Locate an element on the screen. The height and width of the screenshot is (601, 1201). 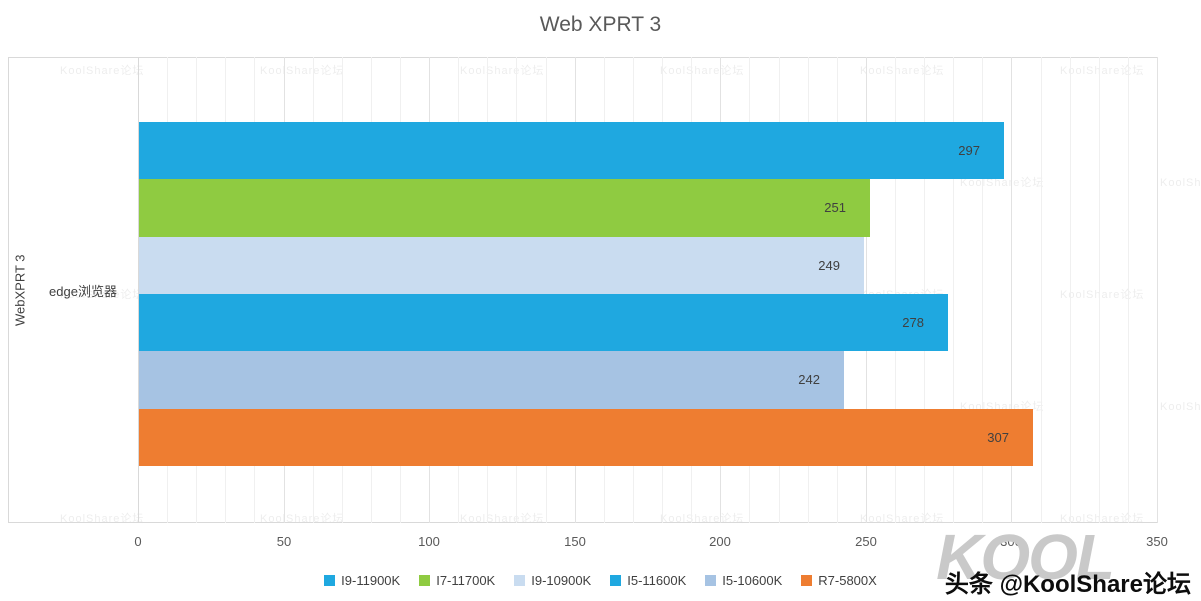
x-tick-label: 300 is located at coordinates (1011, 541).